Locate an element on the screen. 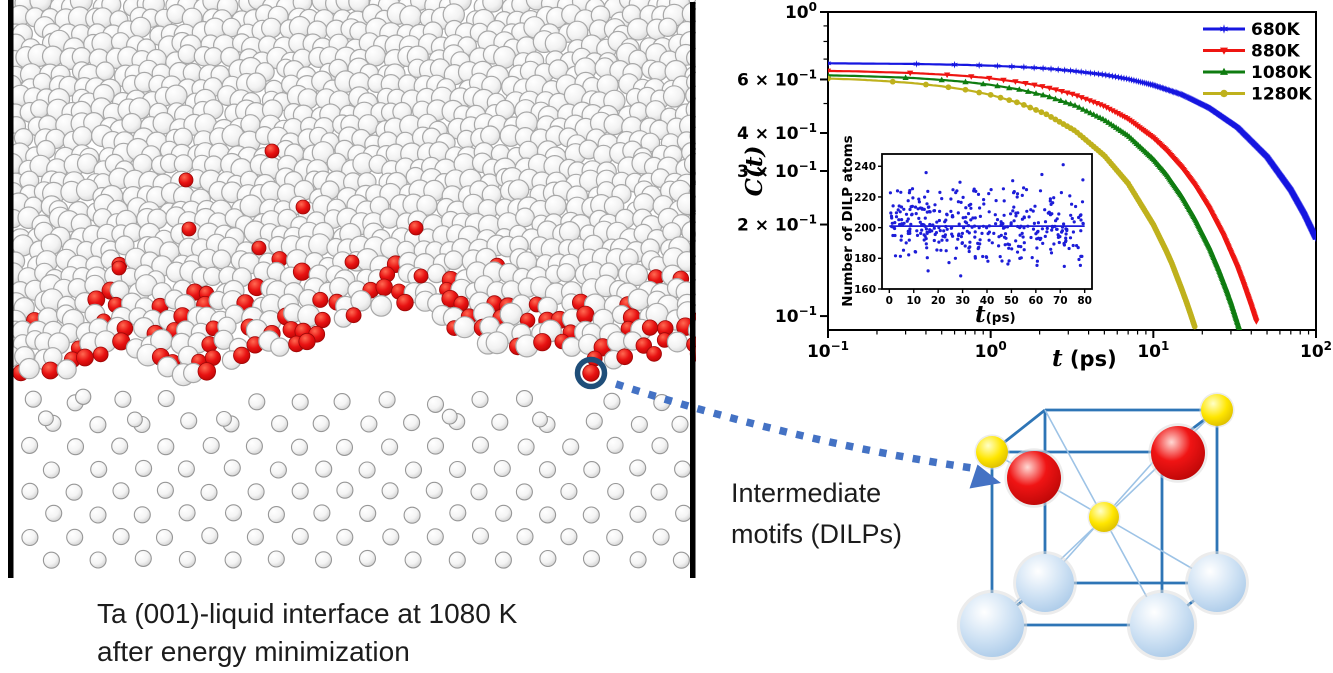 This screenshot has height=673, width=1333. svg-text: 6 × 10⁻¹ is located at coordinates (777, 78).